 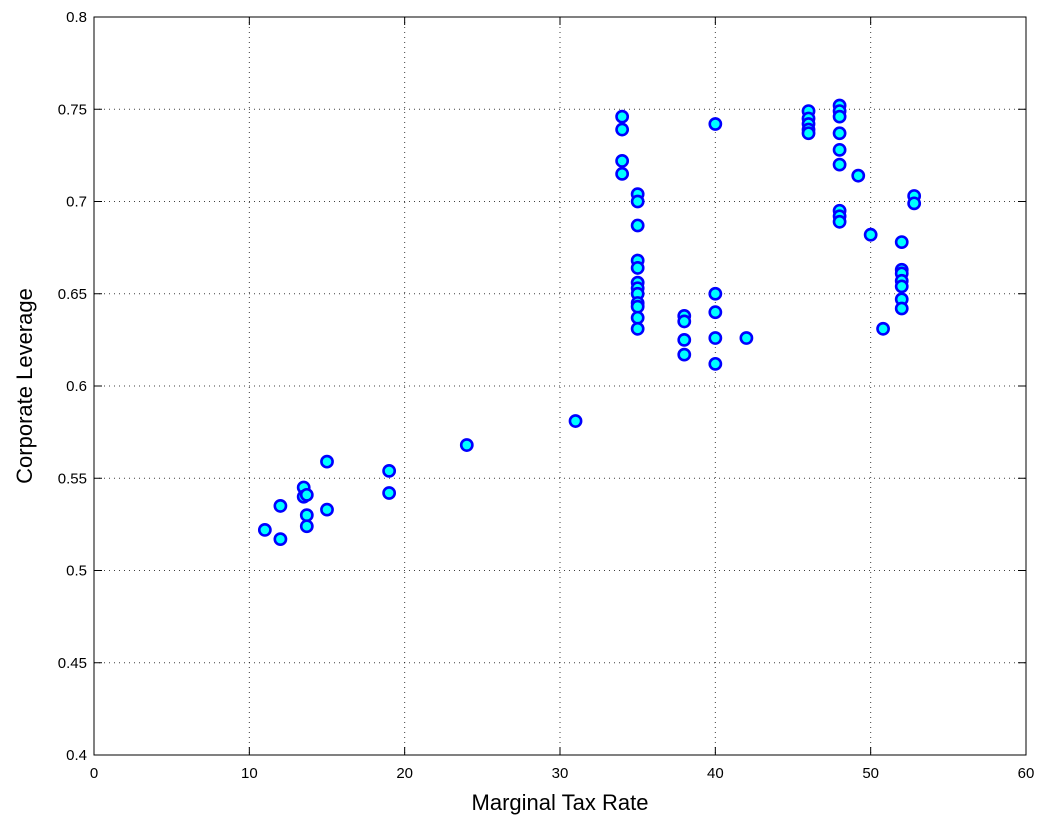 What do you see at coordinates (404, 773) in the screenshot?
I see `x-tick-label: 20` at bounding box center [404, 773].